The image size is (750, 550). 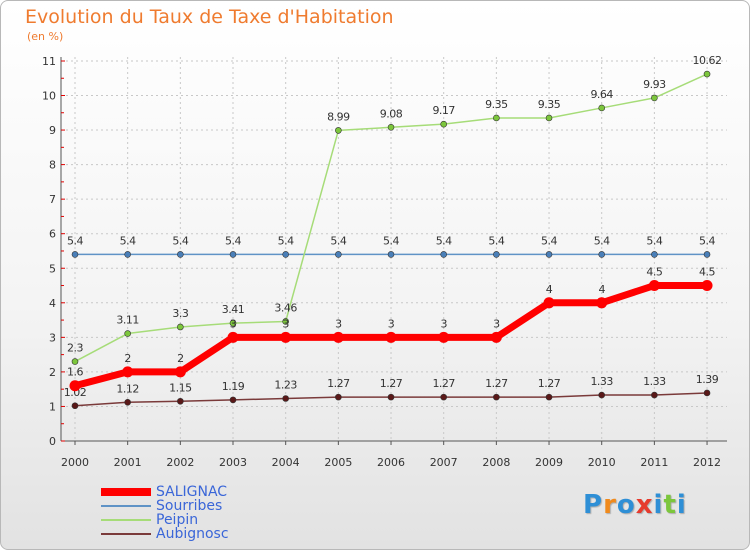 What do you see at coordinates (707, 60) in the screenshot?
I see `data-label-peipin-2012: 10.62` at bounding box center [707, 60].